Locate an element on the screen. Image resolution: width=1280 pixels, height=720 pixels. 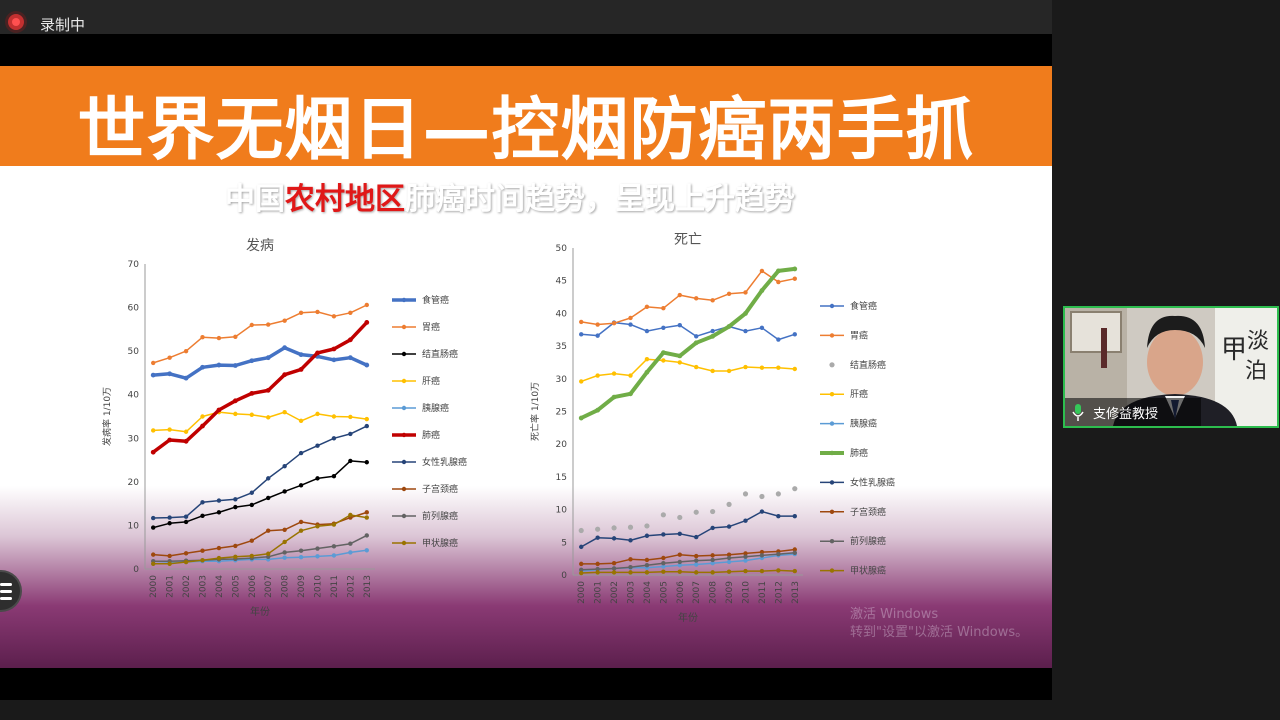
subtitle-prefix: 中国 is located at coordinates (255, 199).